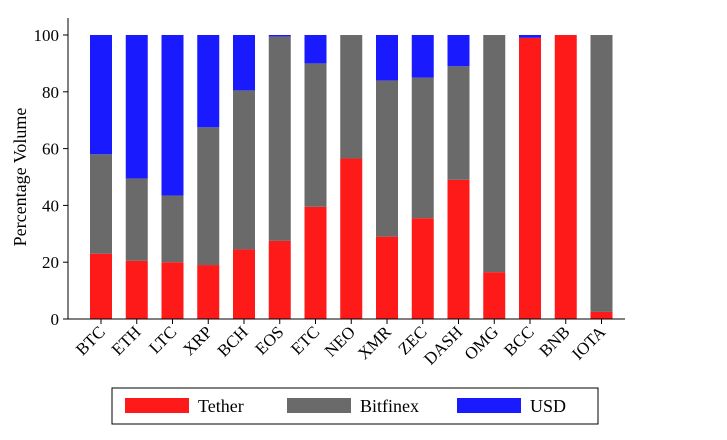 This screenshot has height=440, width=727. What do you see at coordinates (355, 406) in the screenshot?
I see `legend: Tether Bitfinex USD` at bounding box center [355, 406].